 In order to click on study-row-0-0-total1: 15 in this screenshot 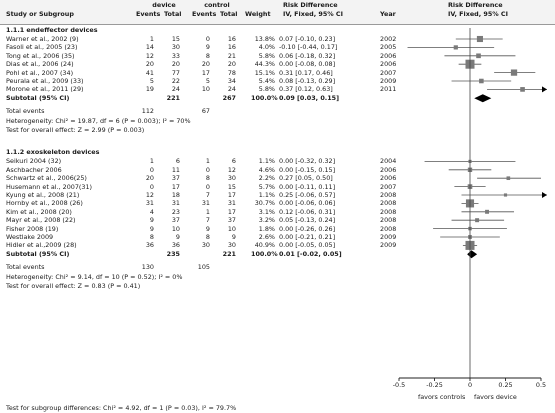, I will do `click(175, 39)`.